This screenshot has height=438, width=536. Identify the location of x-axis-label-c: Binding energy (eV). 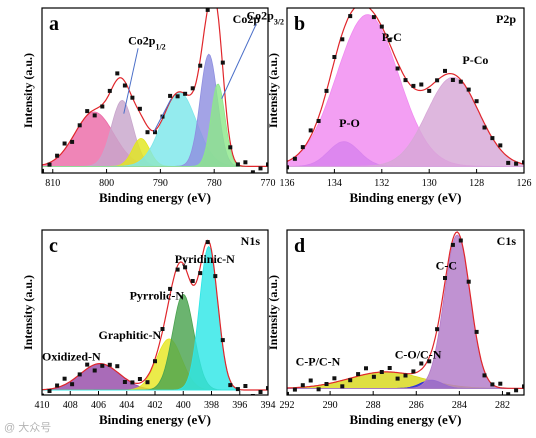
(155, 419).